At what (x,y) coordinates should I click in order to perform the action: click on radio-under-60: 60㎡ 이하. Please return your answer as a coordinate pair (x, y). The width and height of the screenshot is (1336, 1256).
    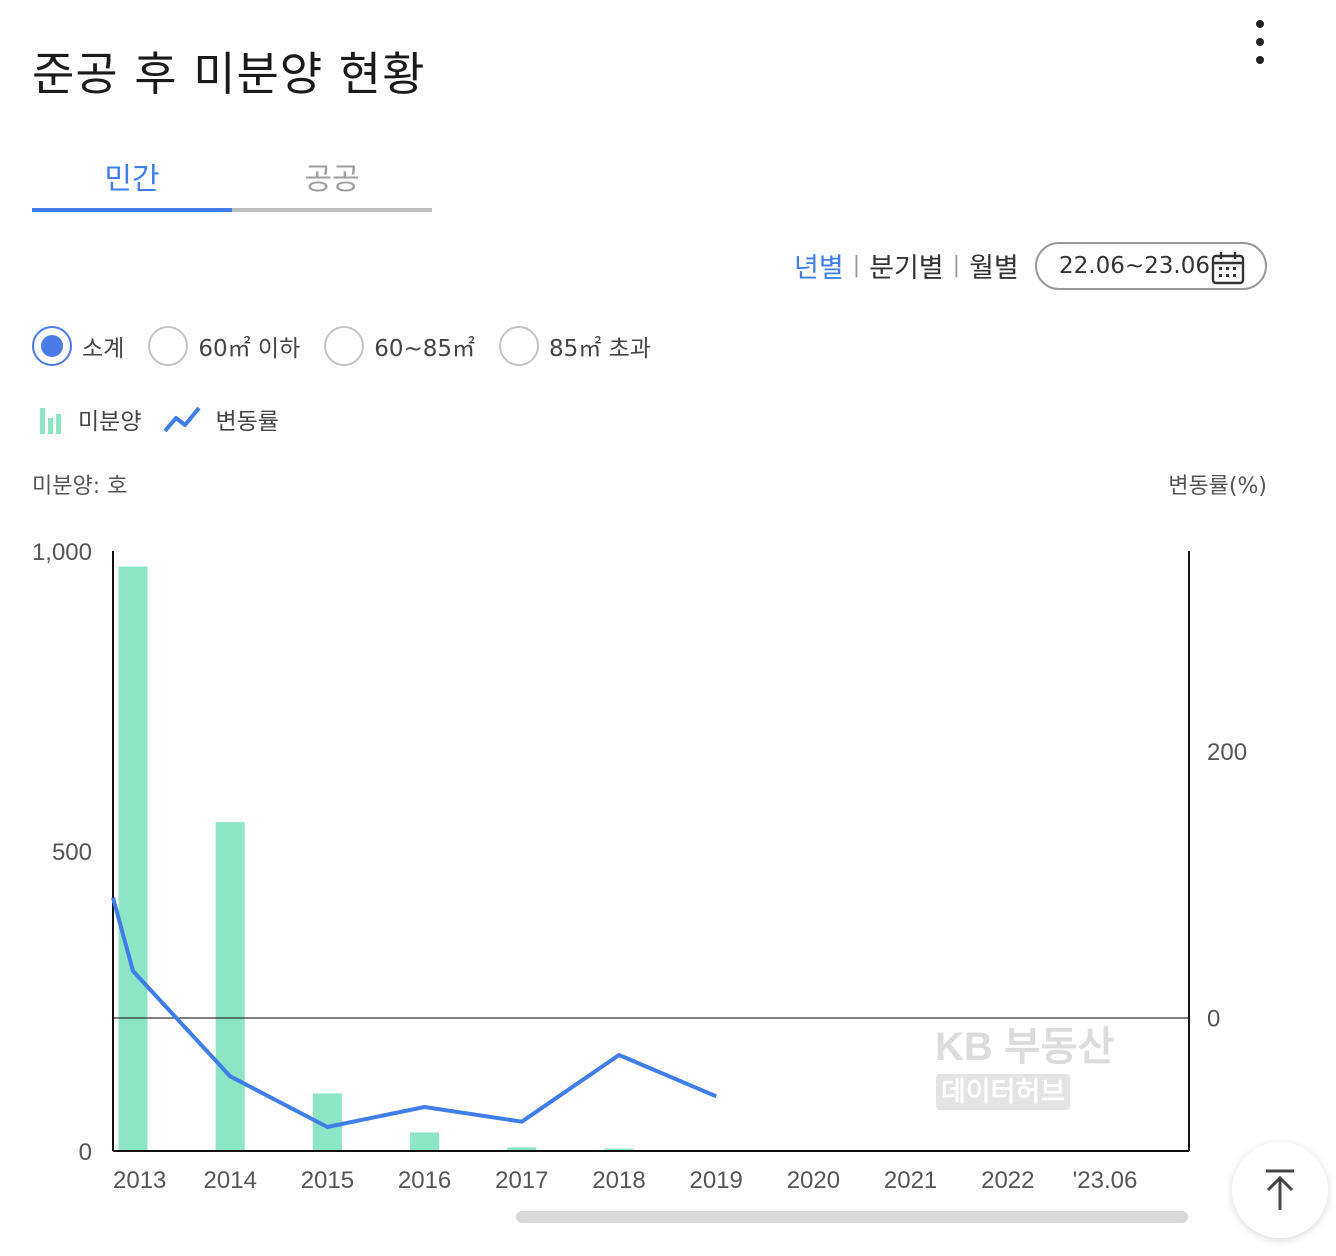
    Looking at the image, I should click on (224, 346).